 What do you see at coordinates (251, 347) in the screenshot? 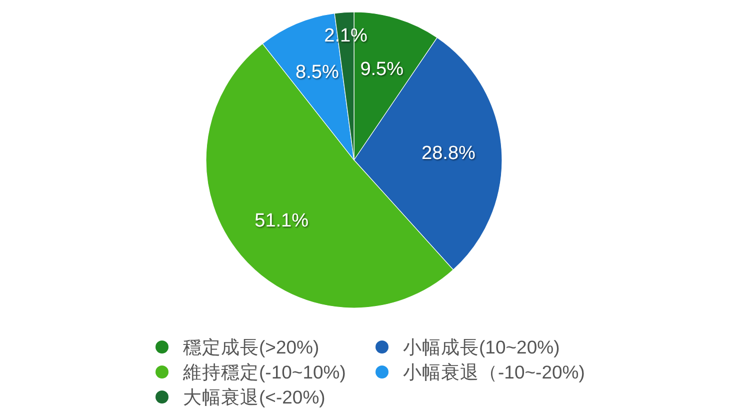
I see `legend-label: 穩定成長(>20%)` at bounding box center [251, 347].